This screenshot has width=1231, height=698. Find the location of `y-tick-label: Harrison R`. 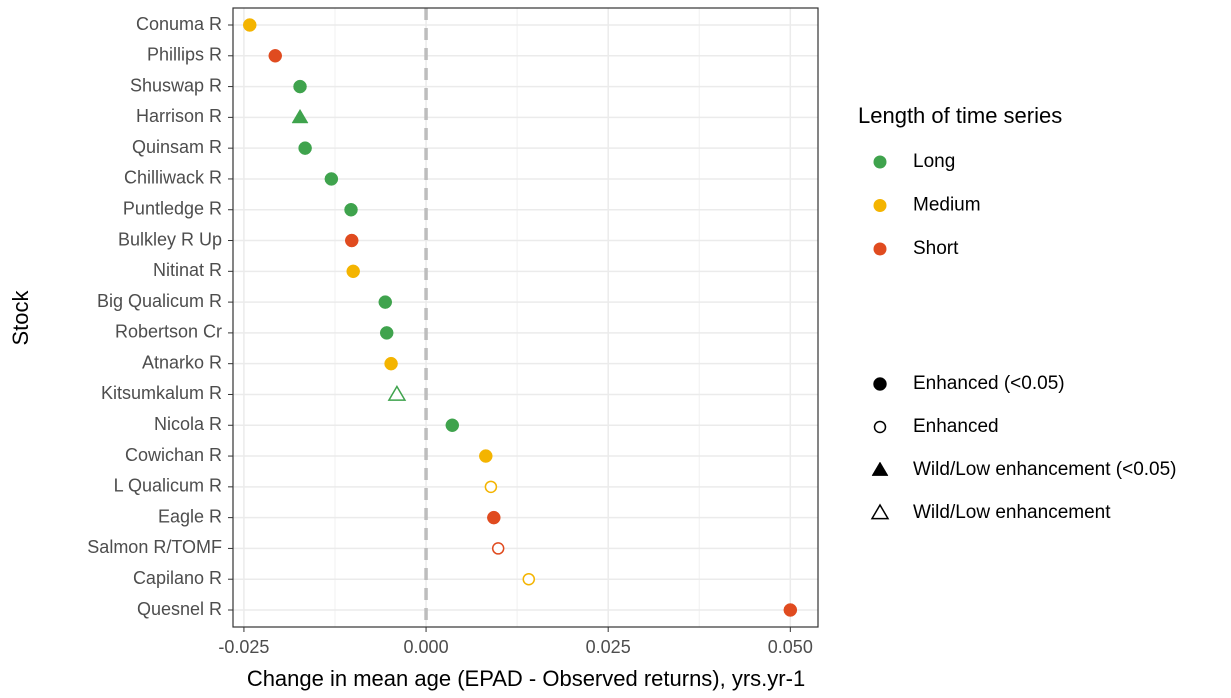

y-tick-label: Harrison R is located at coordinates (179, 116).